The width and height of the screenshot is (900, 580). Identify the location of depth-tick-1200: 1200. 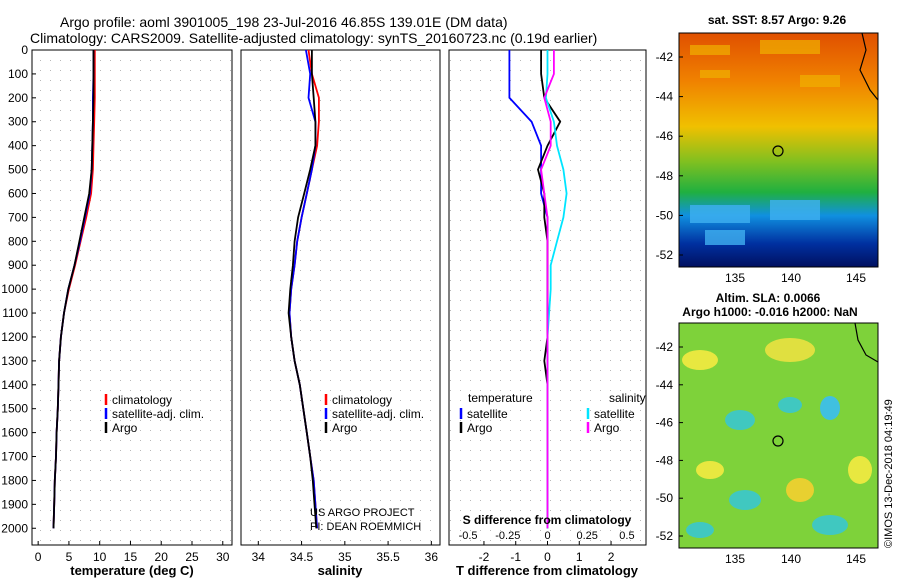
(14, 337).